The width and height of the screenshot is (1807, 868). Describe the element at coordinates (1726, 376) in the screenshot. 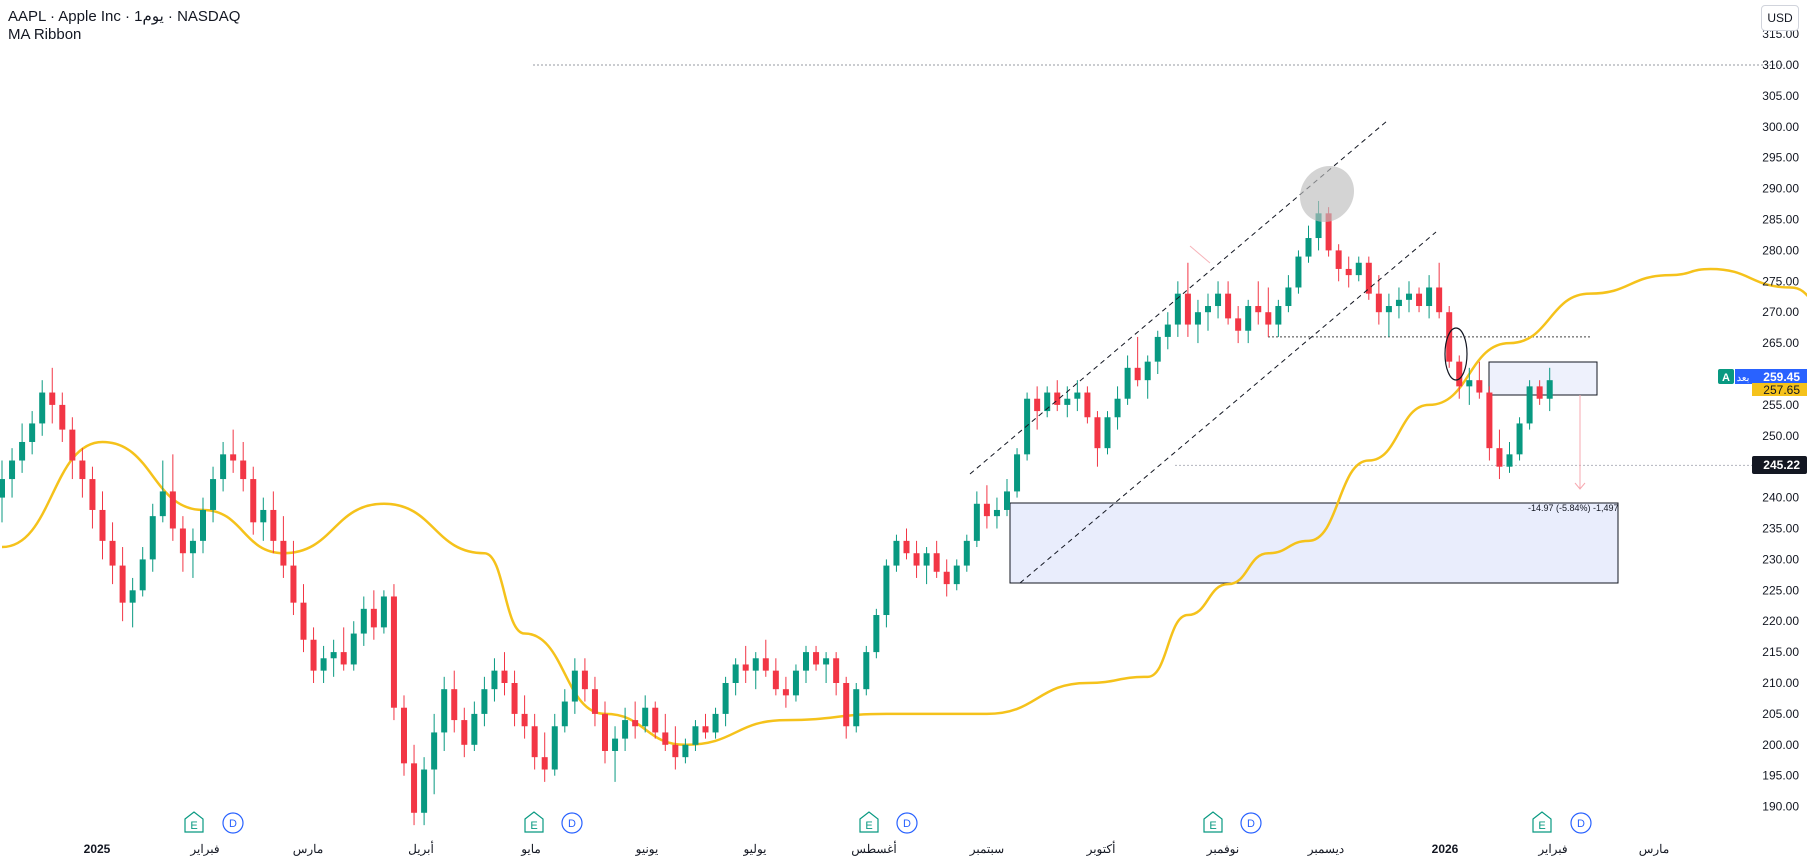

I see `symbol-badge` at that location.